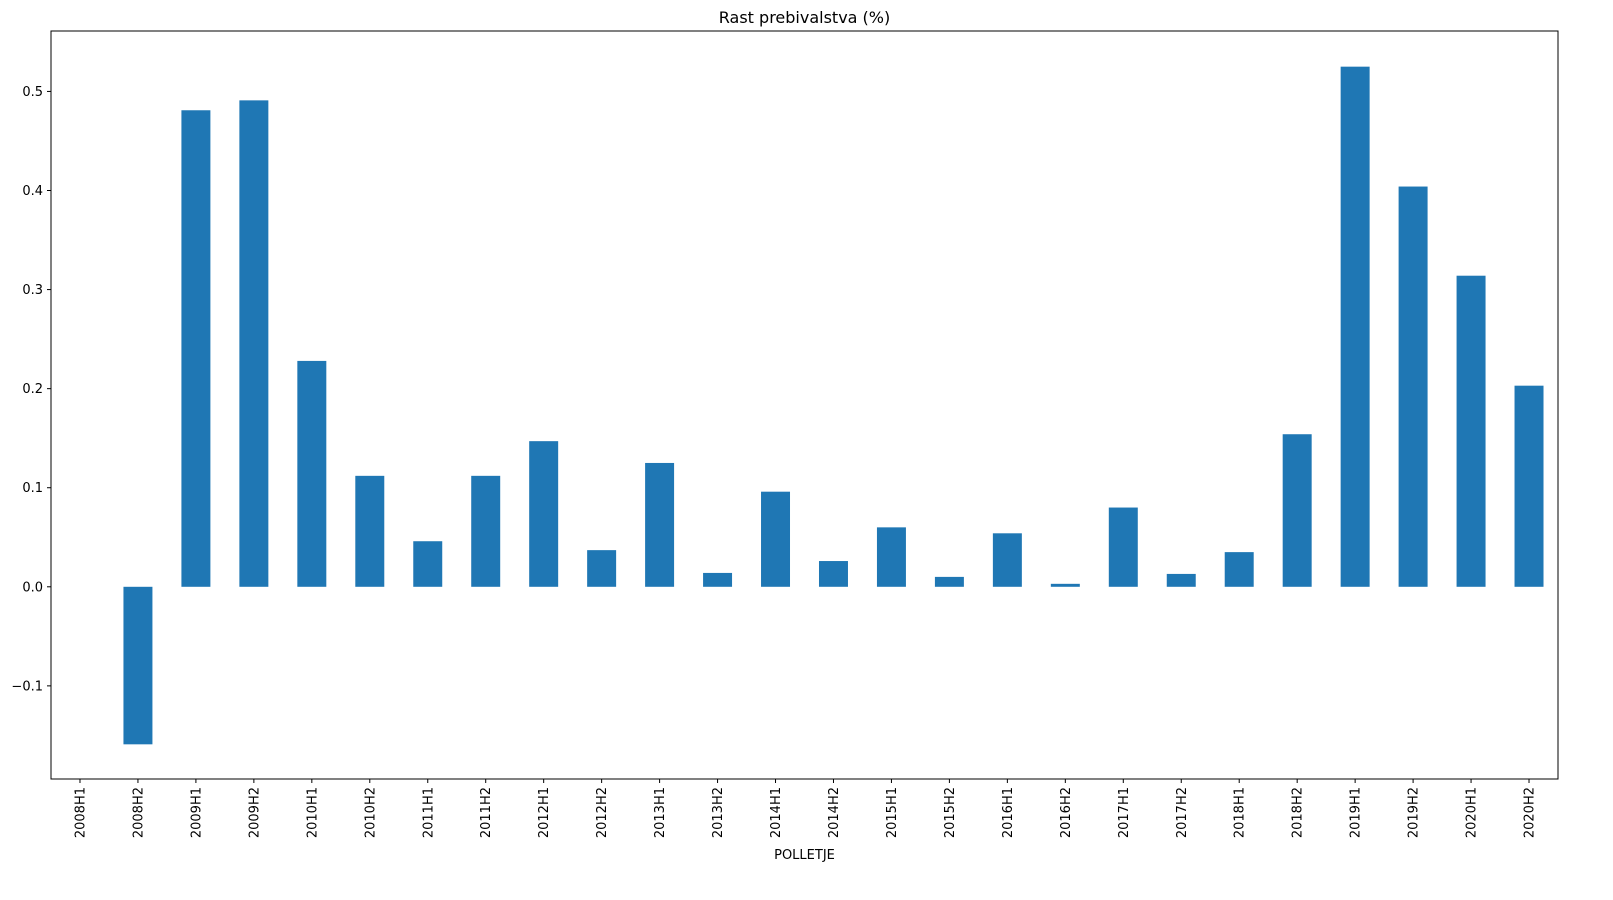 The width and height of the screenshot is (1613, 900). What do you see at coordinates (428, 812) in the screenshot?
I see `x-tick-label: 2011H1` at bounding box center [428, 812].